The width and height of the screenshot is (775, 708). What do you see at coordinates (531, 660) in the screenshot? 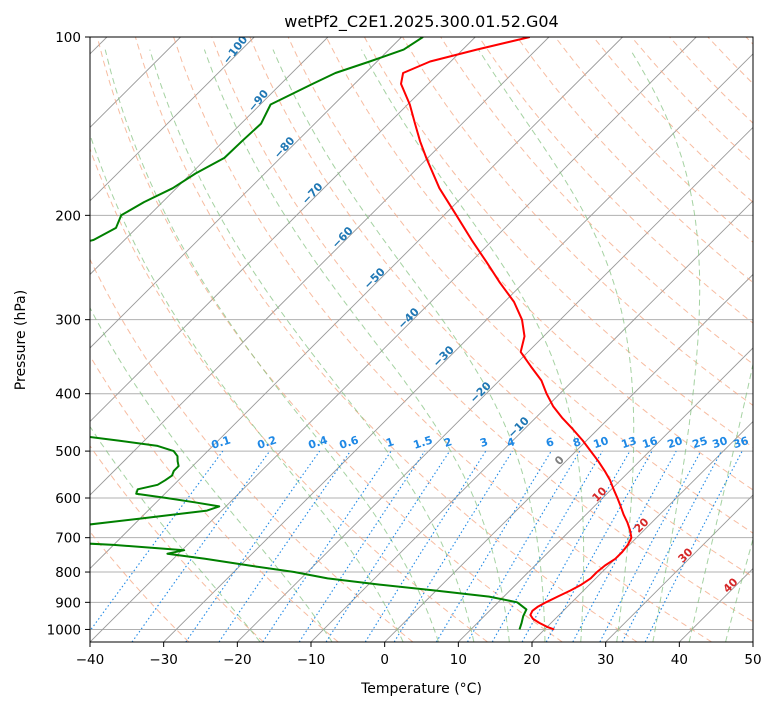
I see `x-tick-label: 20` at bounding box center [531, 660].